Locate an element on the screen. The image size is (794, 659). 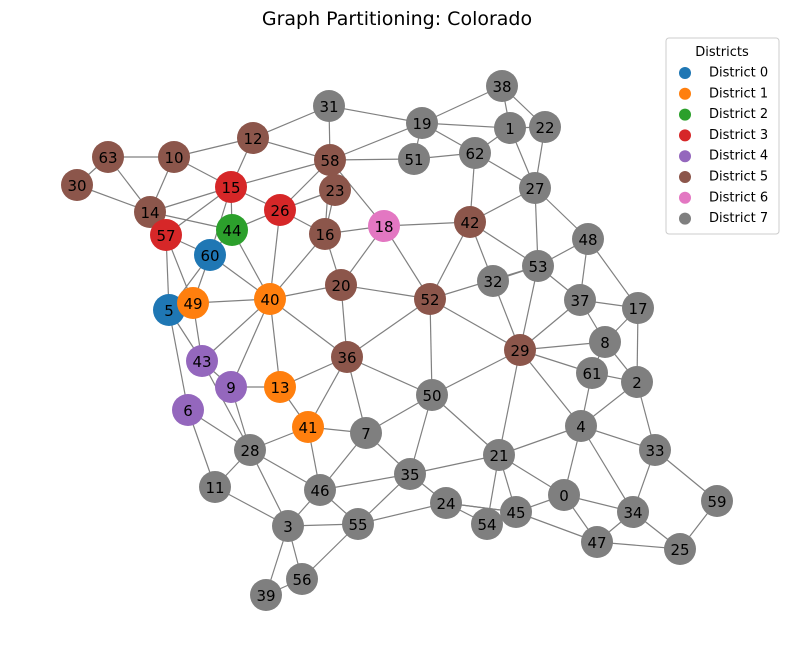
node-54: 54 is located at coordinates (487, 524).